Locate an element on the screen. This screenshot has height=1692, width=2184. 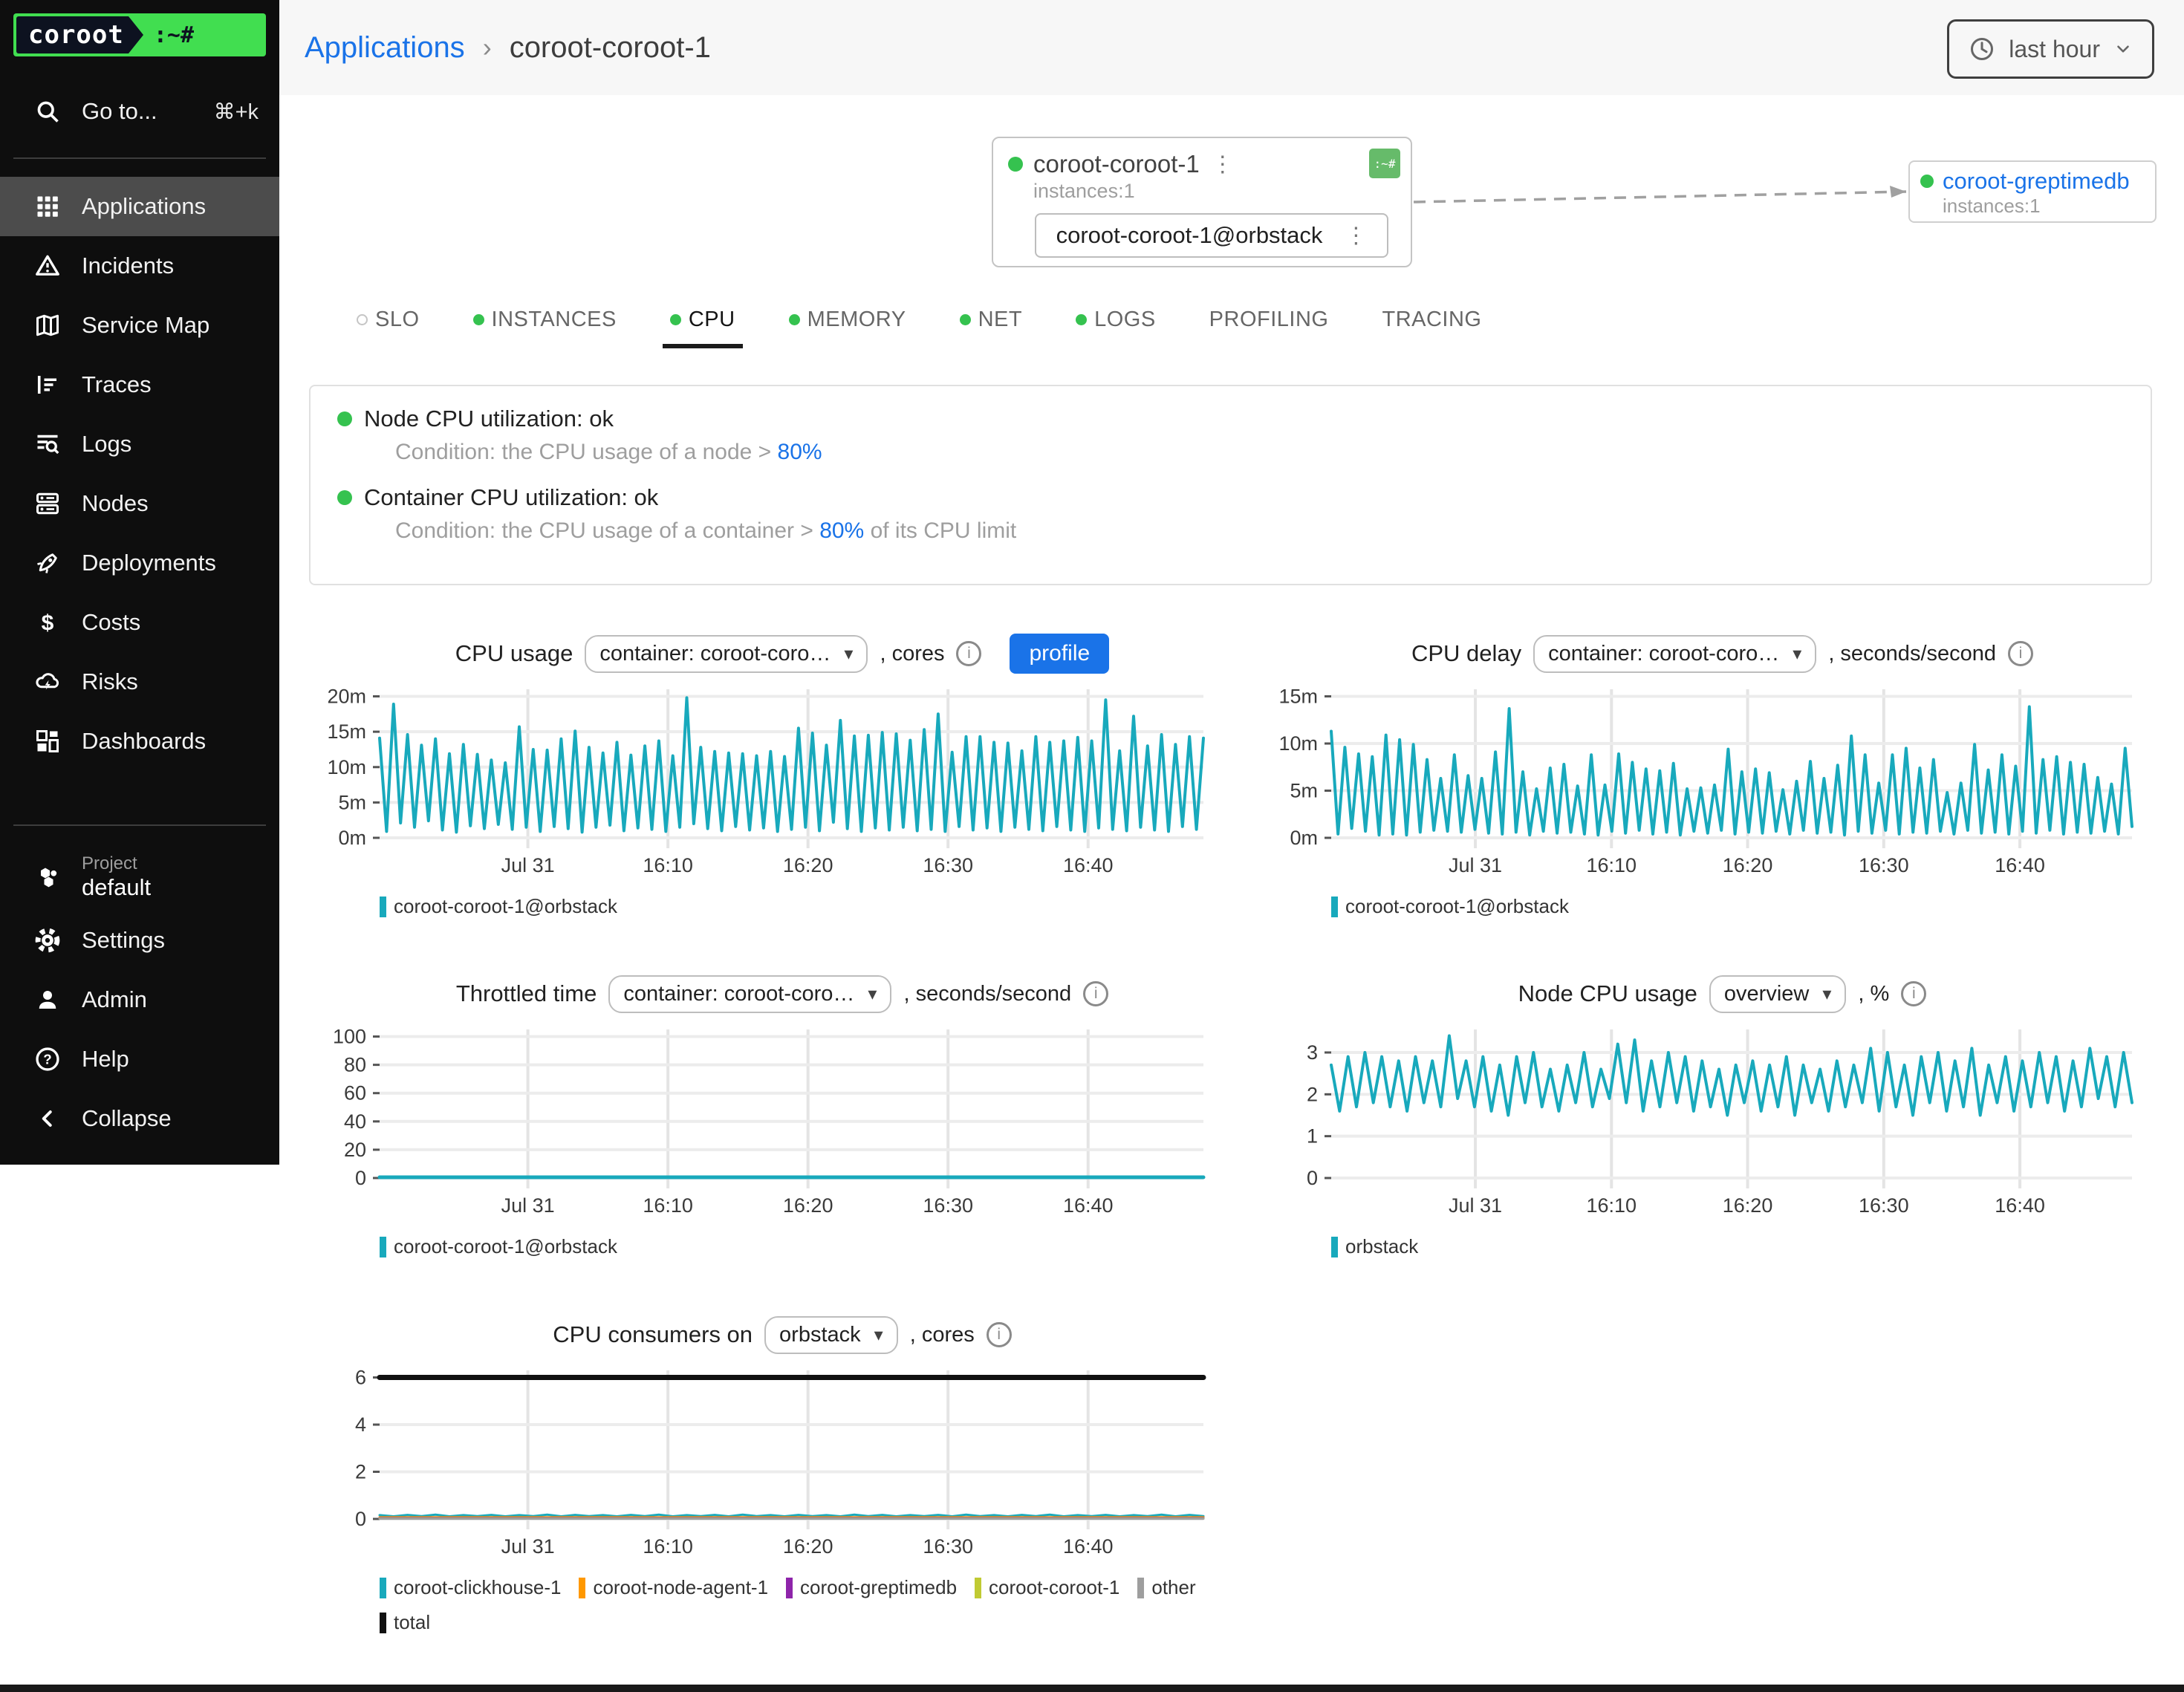
gear-icon is located at coordinates (48, 940).